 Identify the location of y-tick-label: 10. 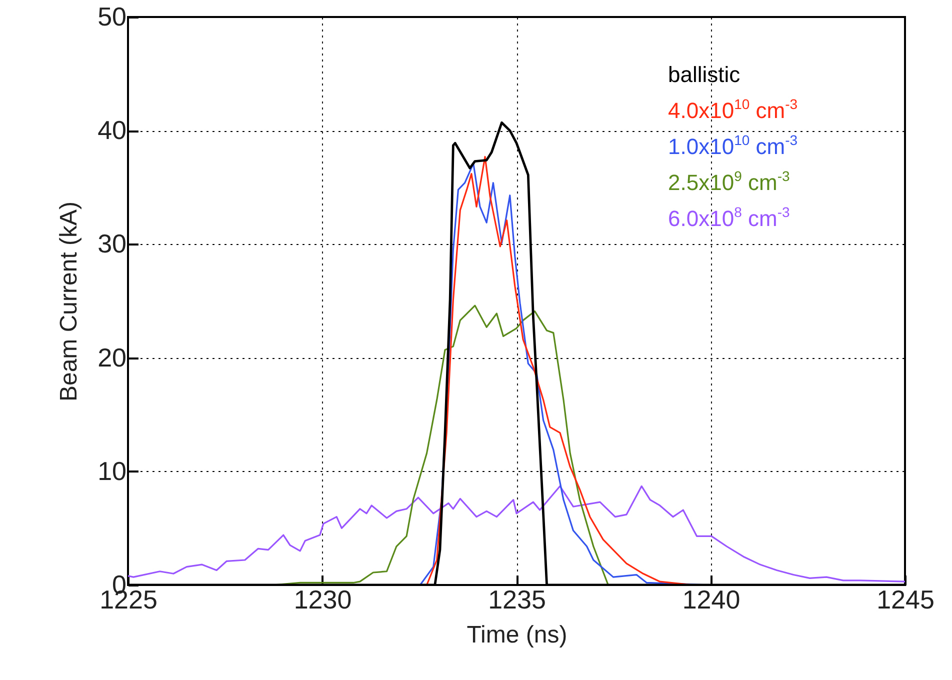
(112, 471).